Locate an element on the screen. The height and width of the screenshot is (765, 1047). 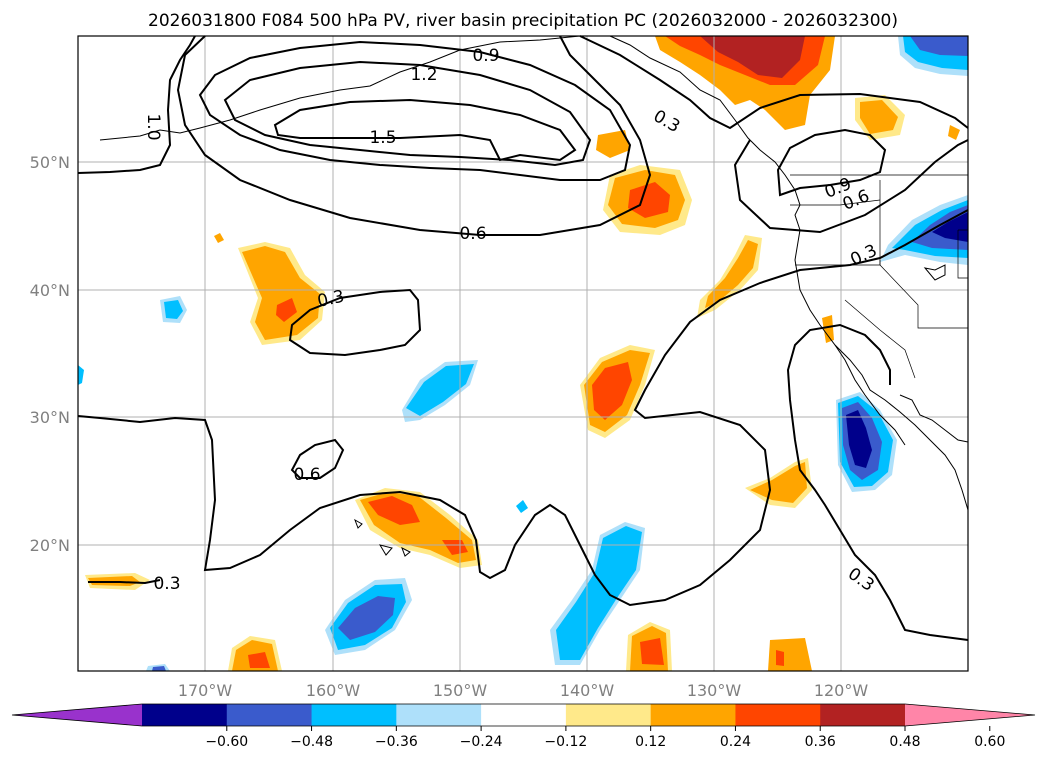
colorbar-tick-label: 0.12 is located at coordinates (650, 742).